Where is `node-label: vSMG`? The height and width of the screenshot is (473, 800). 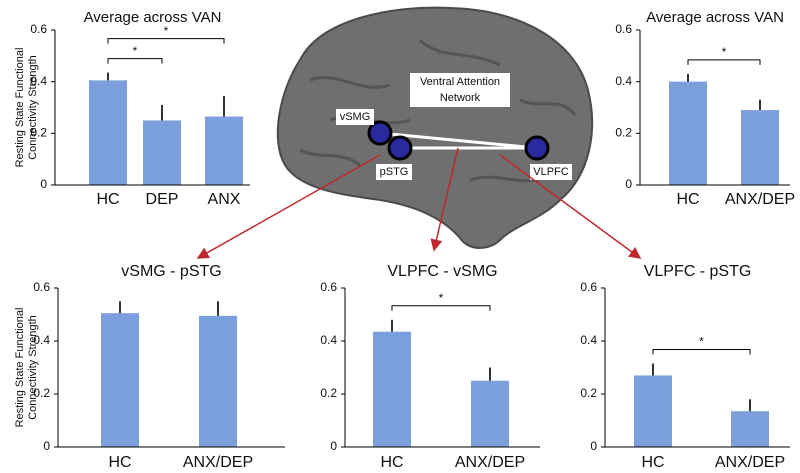 node-label: vSMG is located at coordinates (355, 117).